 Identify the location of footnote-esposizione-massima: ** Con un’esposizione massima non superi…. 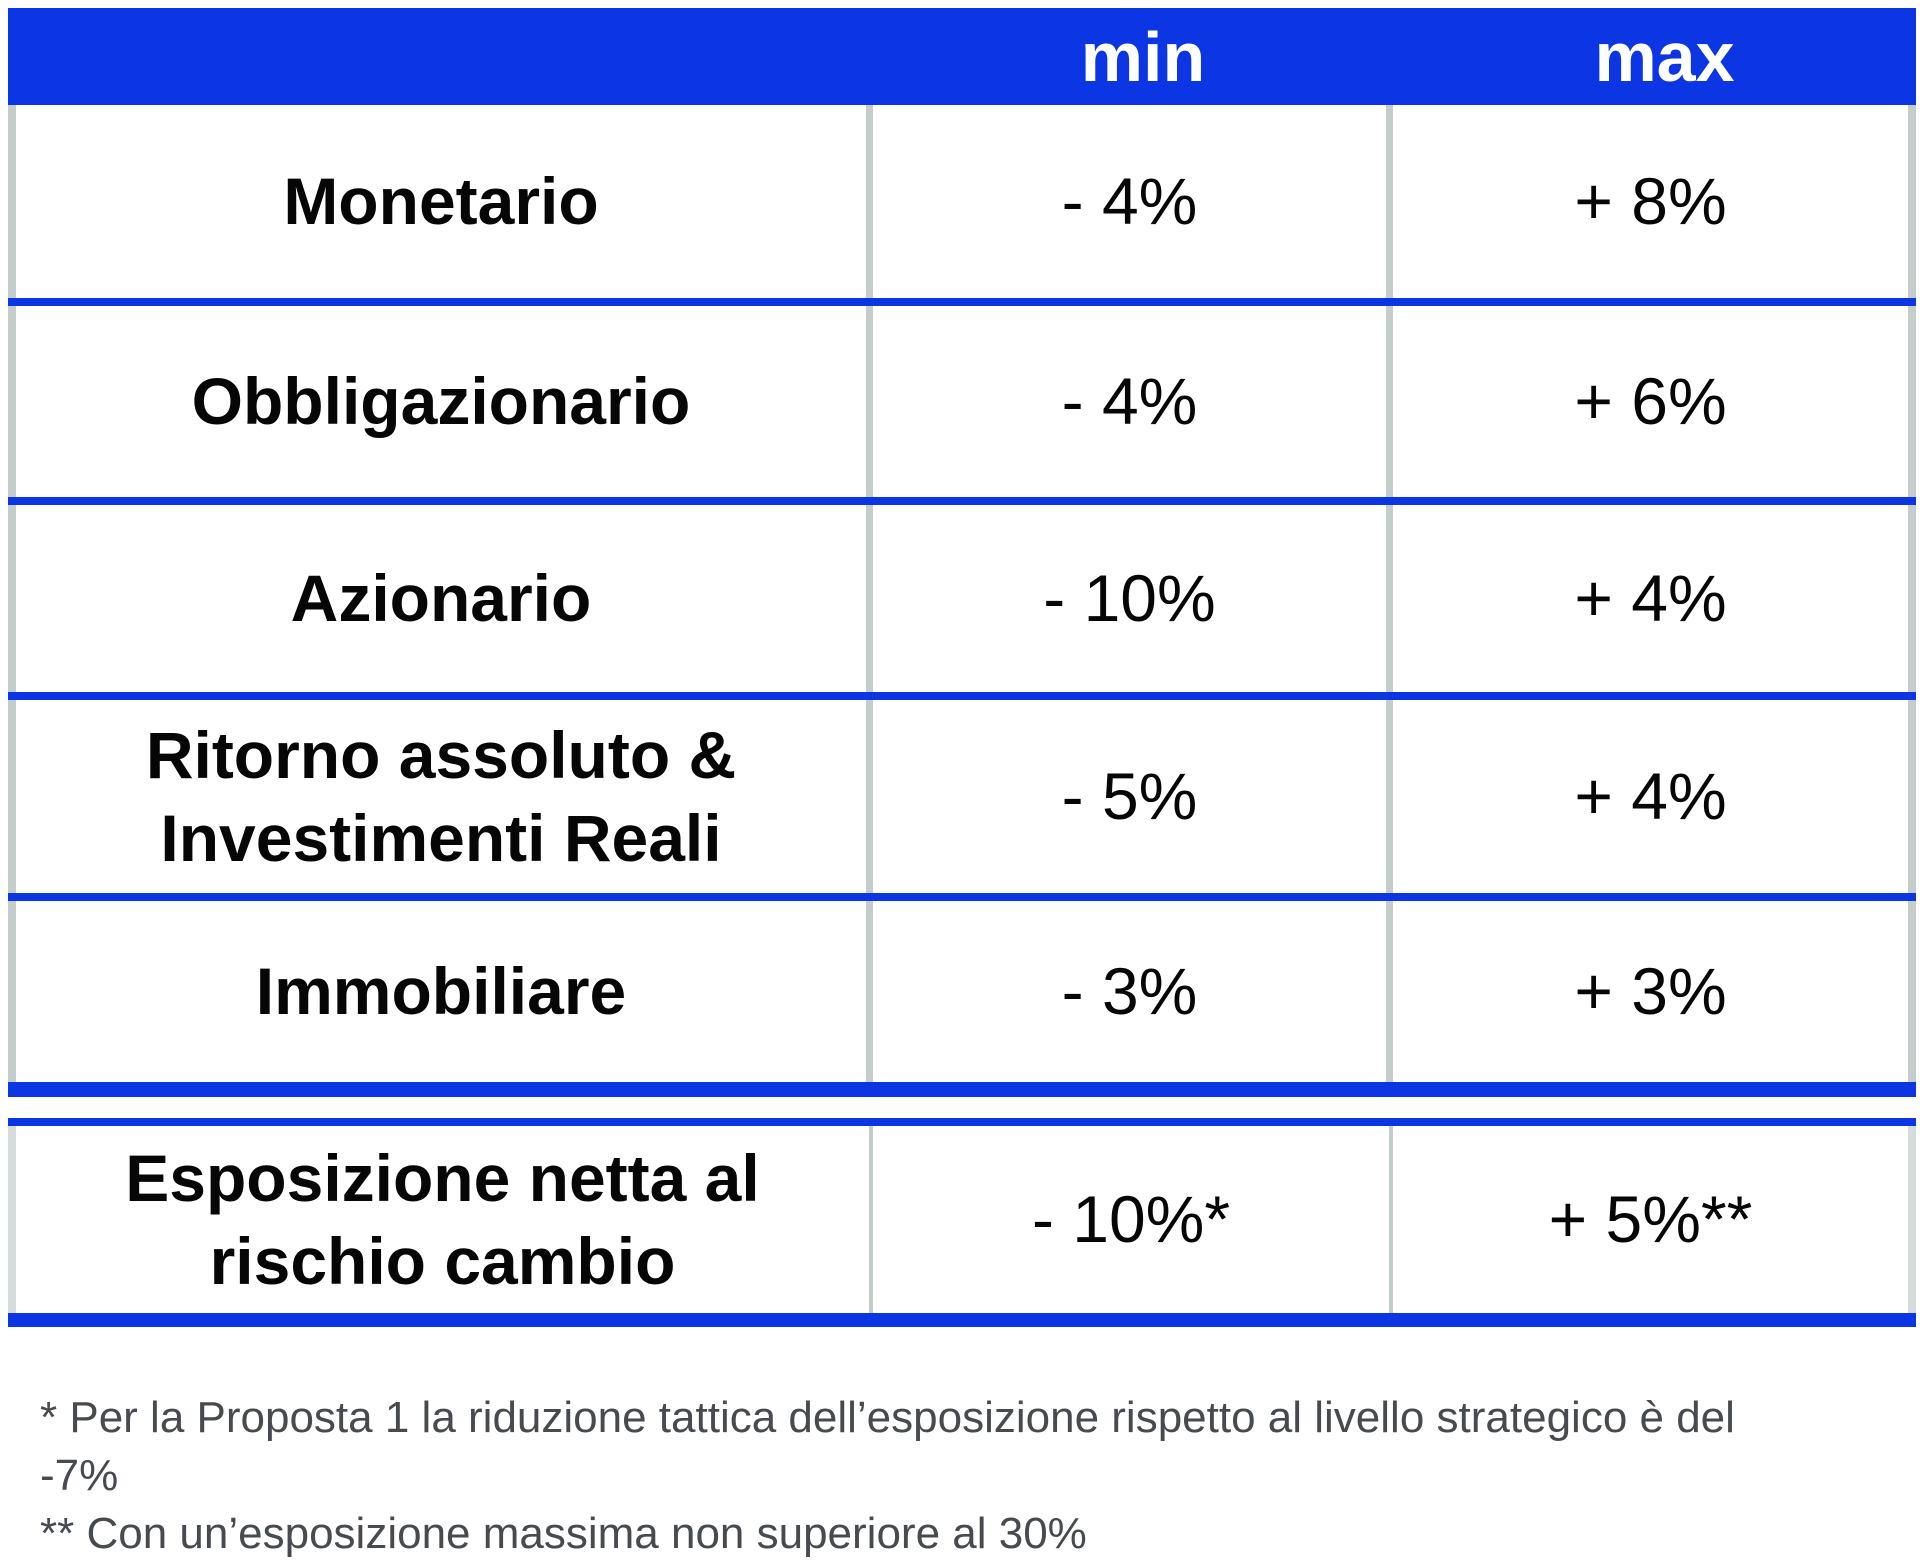
(563, 1534).